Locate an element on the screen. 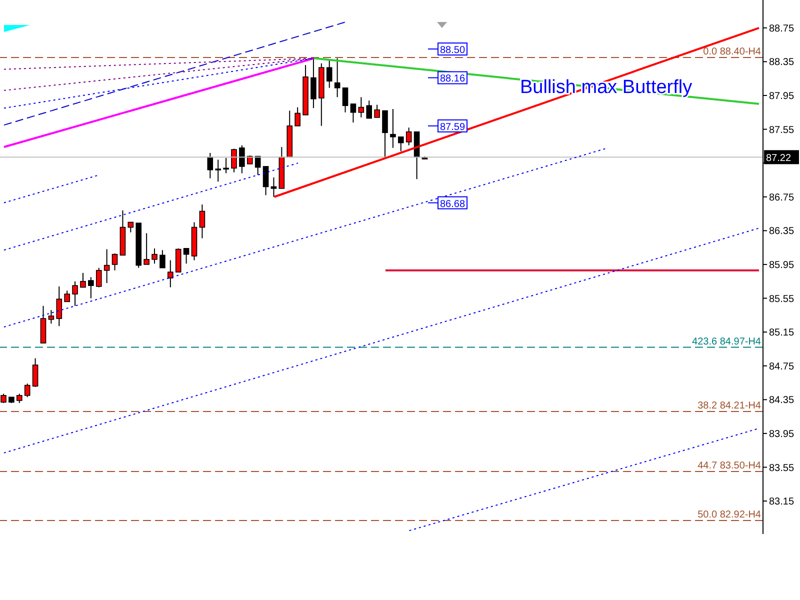 The image size is (800, 600). annotation: 88.50 is located at coordinates (453, 50).